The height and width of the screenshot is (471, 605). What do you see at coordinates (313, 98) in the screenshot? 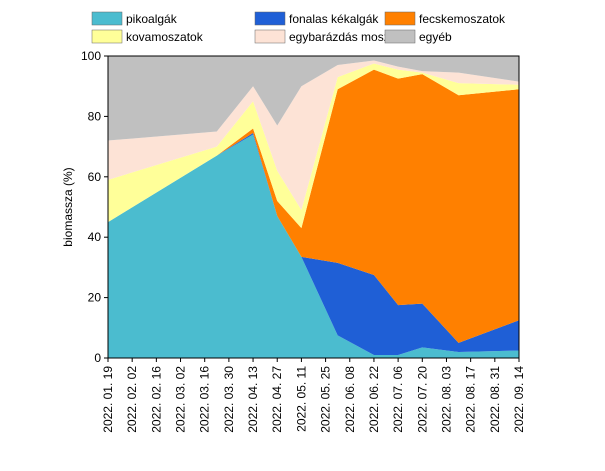
I see `area` at bounding box center [313, 98].